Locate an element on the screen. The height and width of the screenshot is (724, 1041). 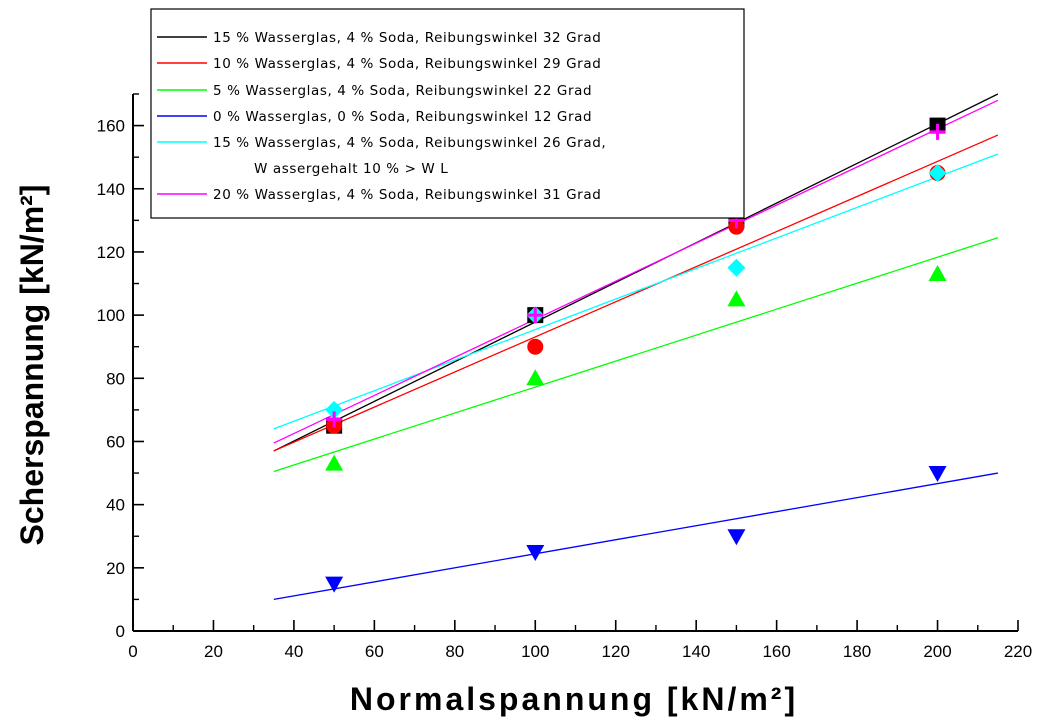
x-tick-label: 180 is located at coordinates (857, 651).